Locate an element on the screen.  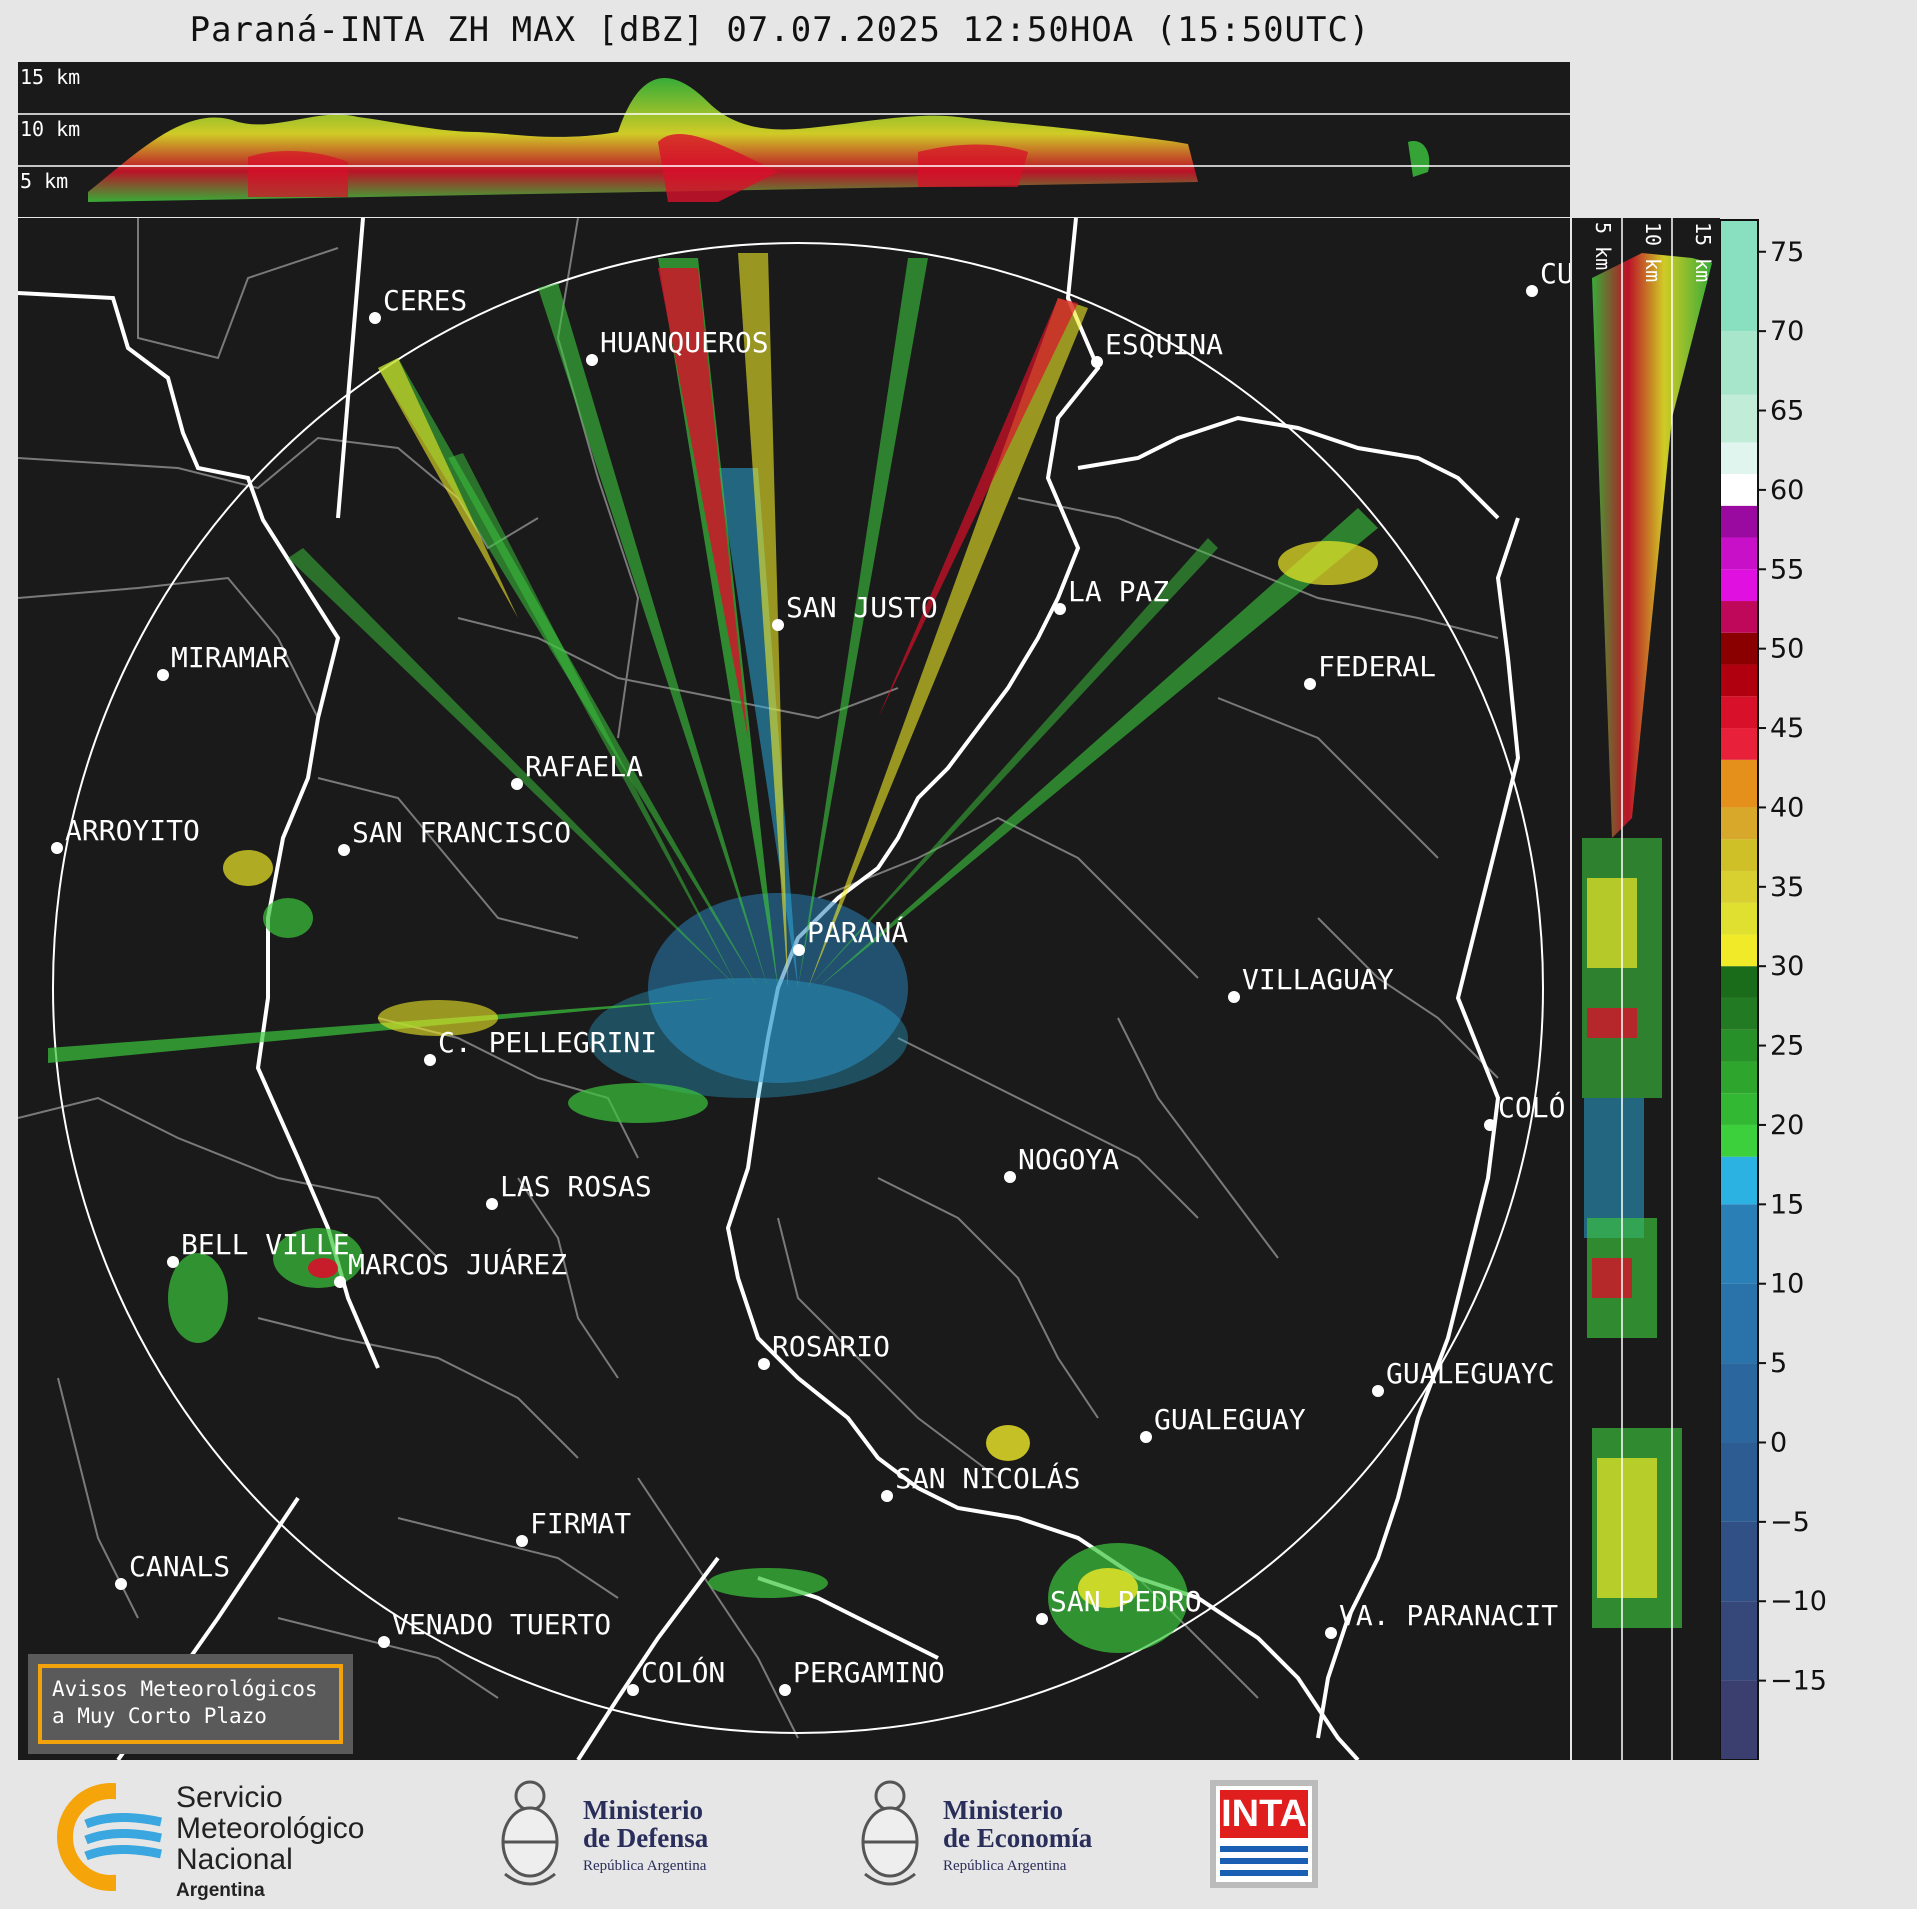
city-label: VILLAGUAY is located at coordinates (1318, 979).